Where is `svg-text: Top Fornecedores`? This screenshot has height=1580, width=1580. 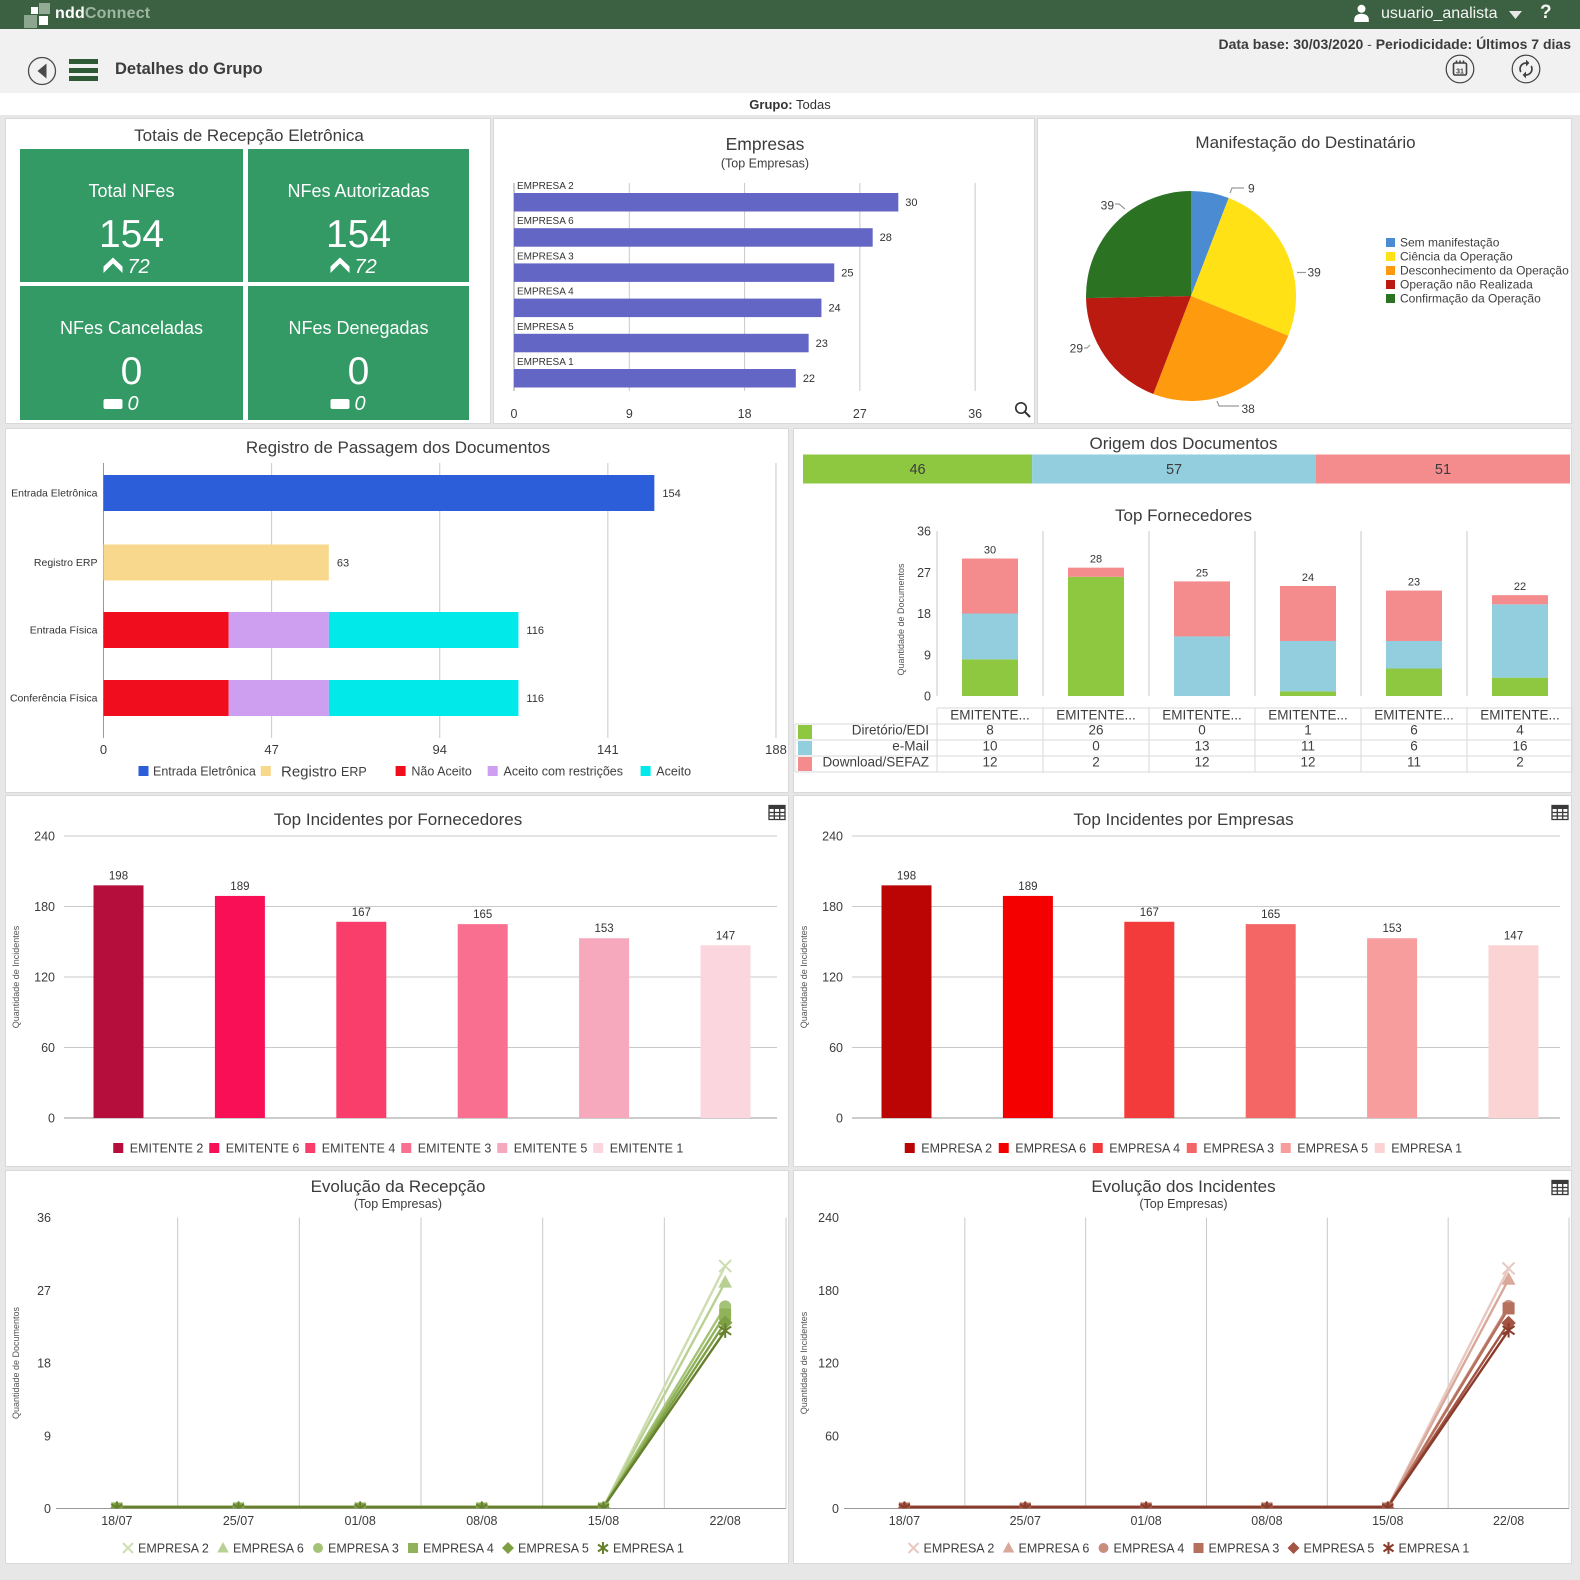 svg-text: Top Fornecedores is located at coordinates (1183, 515).